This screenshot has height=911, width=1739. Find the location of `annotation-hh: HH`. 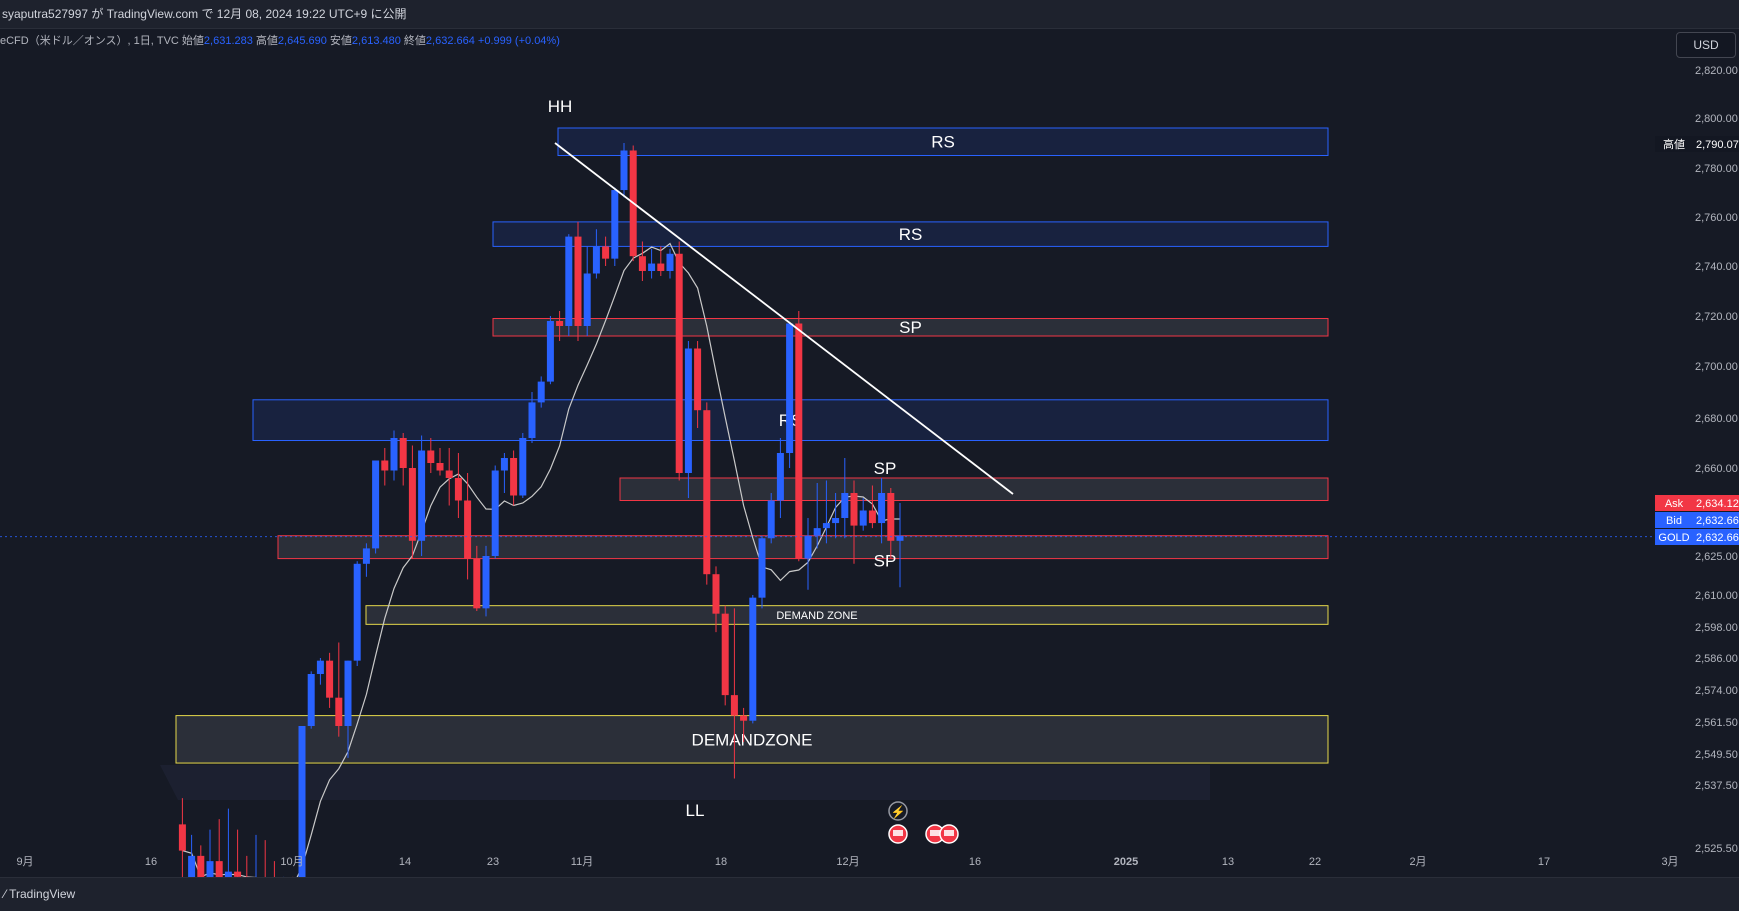

annotation-hh: HH is located at coordinates (560, 106).